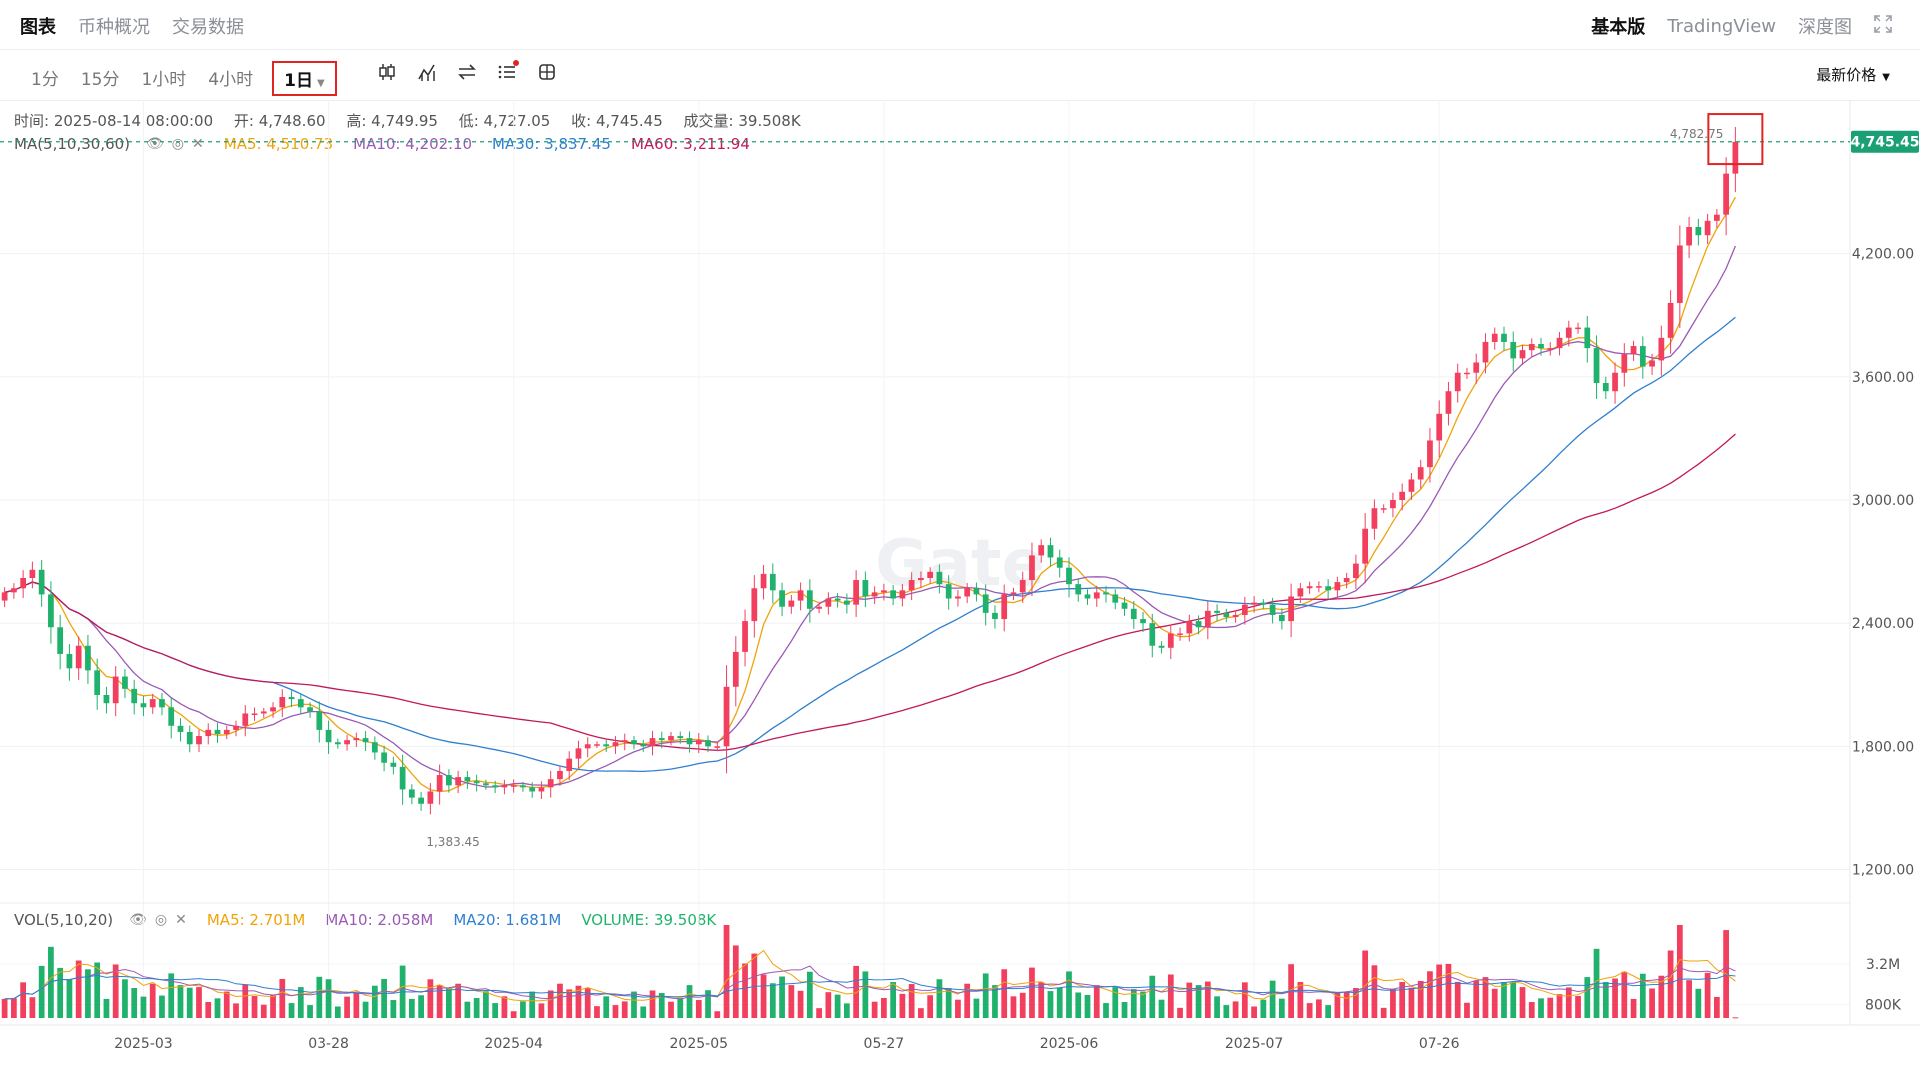 This screenshot has width=1920, height=1080. Describe the element at coordinates (387, 72) in the screenshot. I see `candle-type-icon` at that location.